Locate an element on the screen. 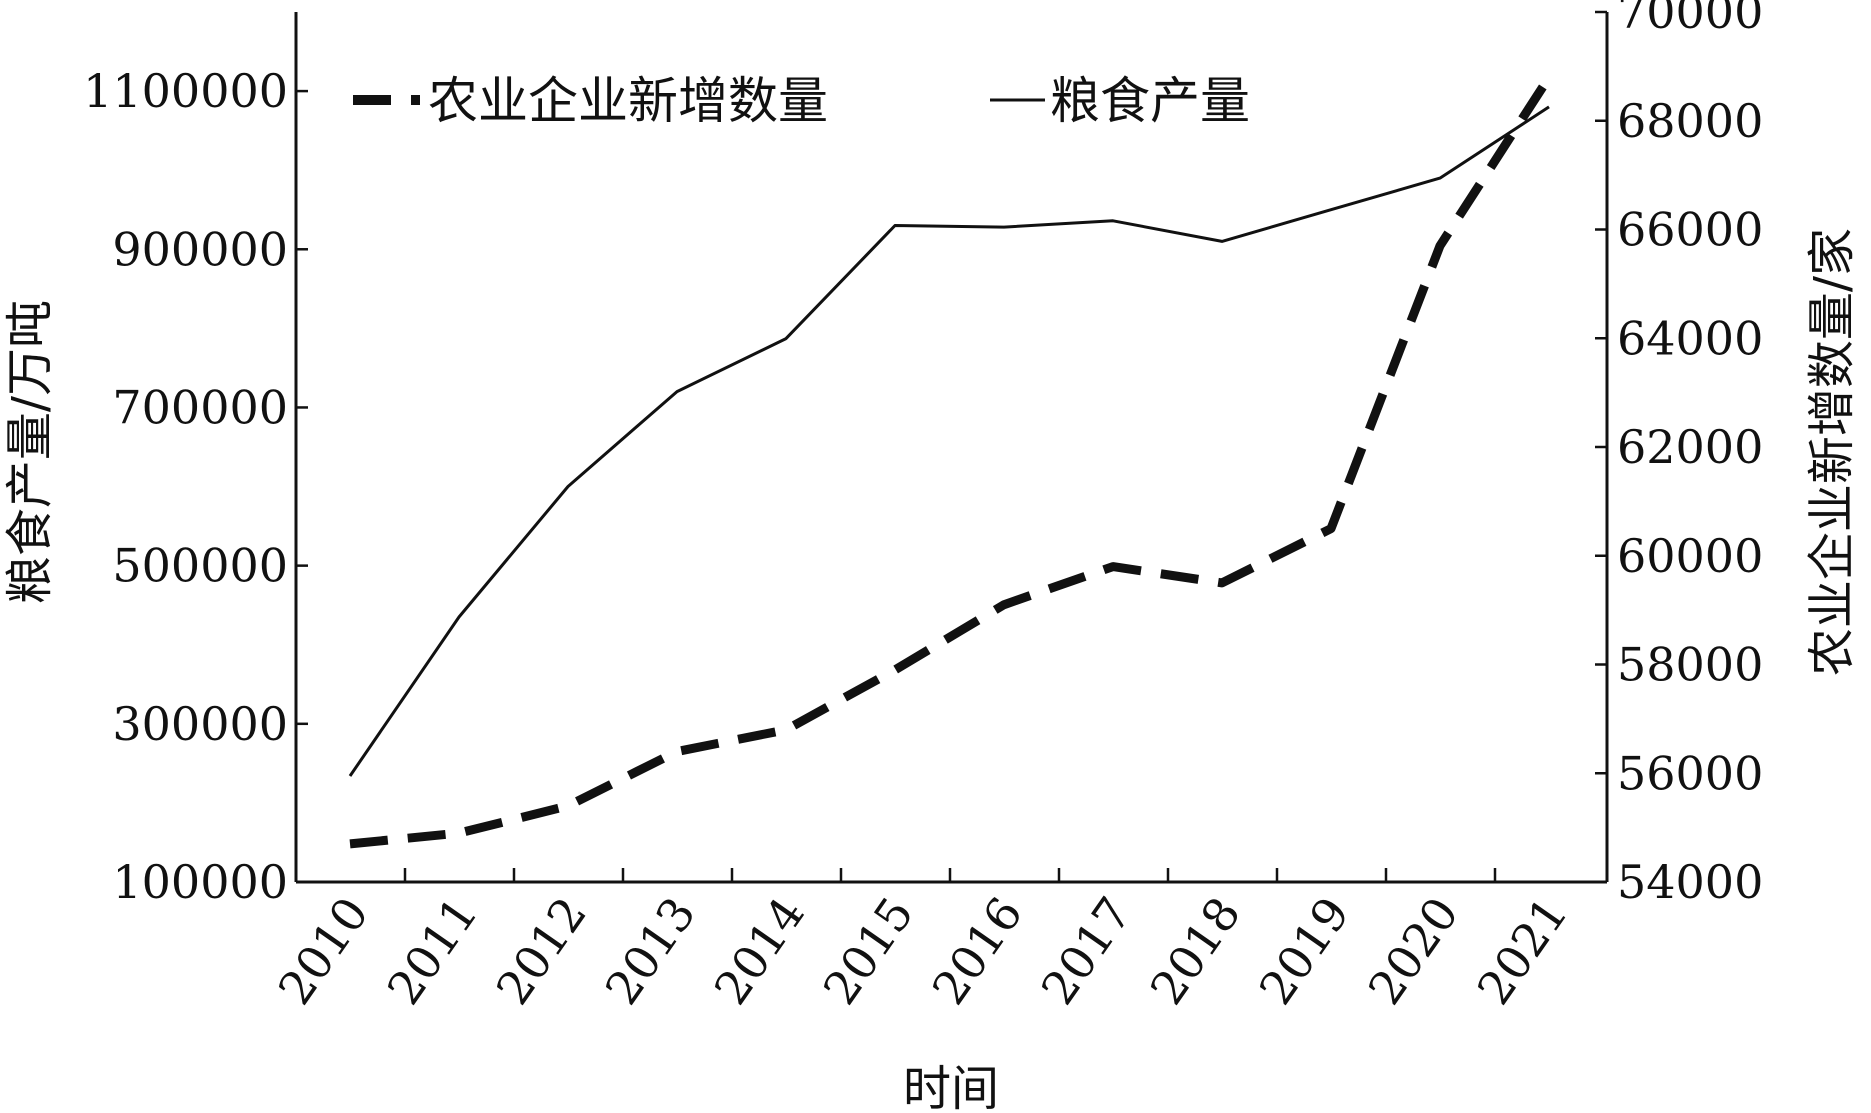 The height and width of the screenshot is (1113, 1871). x-tick-label: 2021 is located at coordinates (1522, 950).